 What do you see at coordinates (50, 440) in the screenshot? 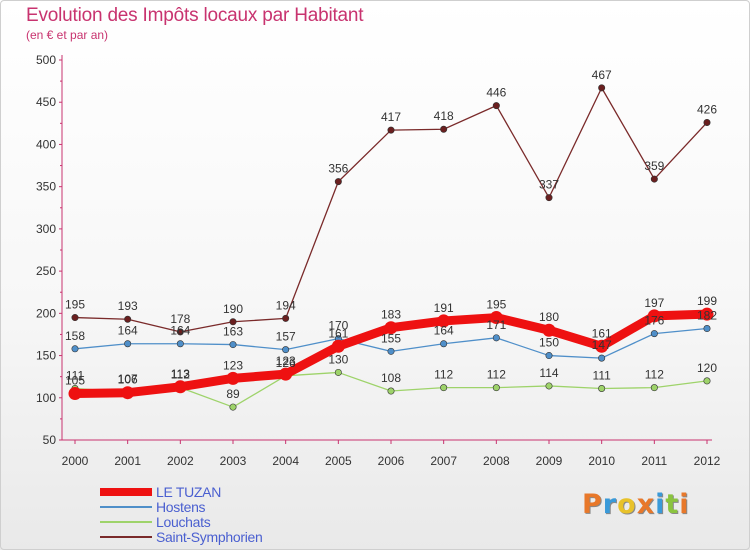
I see `y-tick-label: 50` at bounding box center [50, 440].